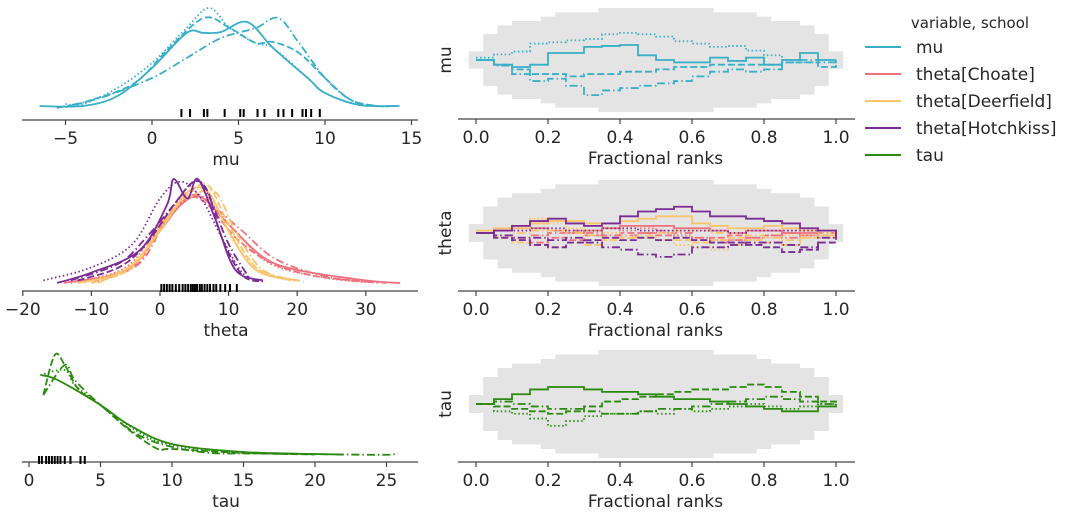  Describe the element at coordinates (387, 481) in the screenshot. I see `tick-label: 25` at that location.